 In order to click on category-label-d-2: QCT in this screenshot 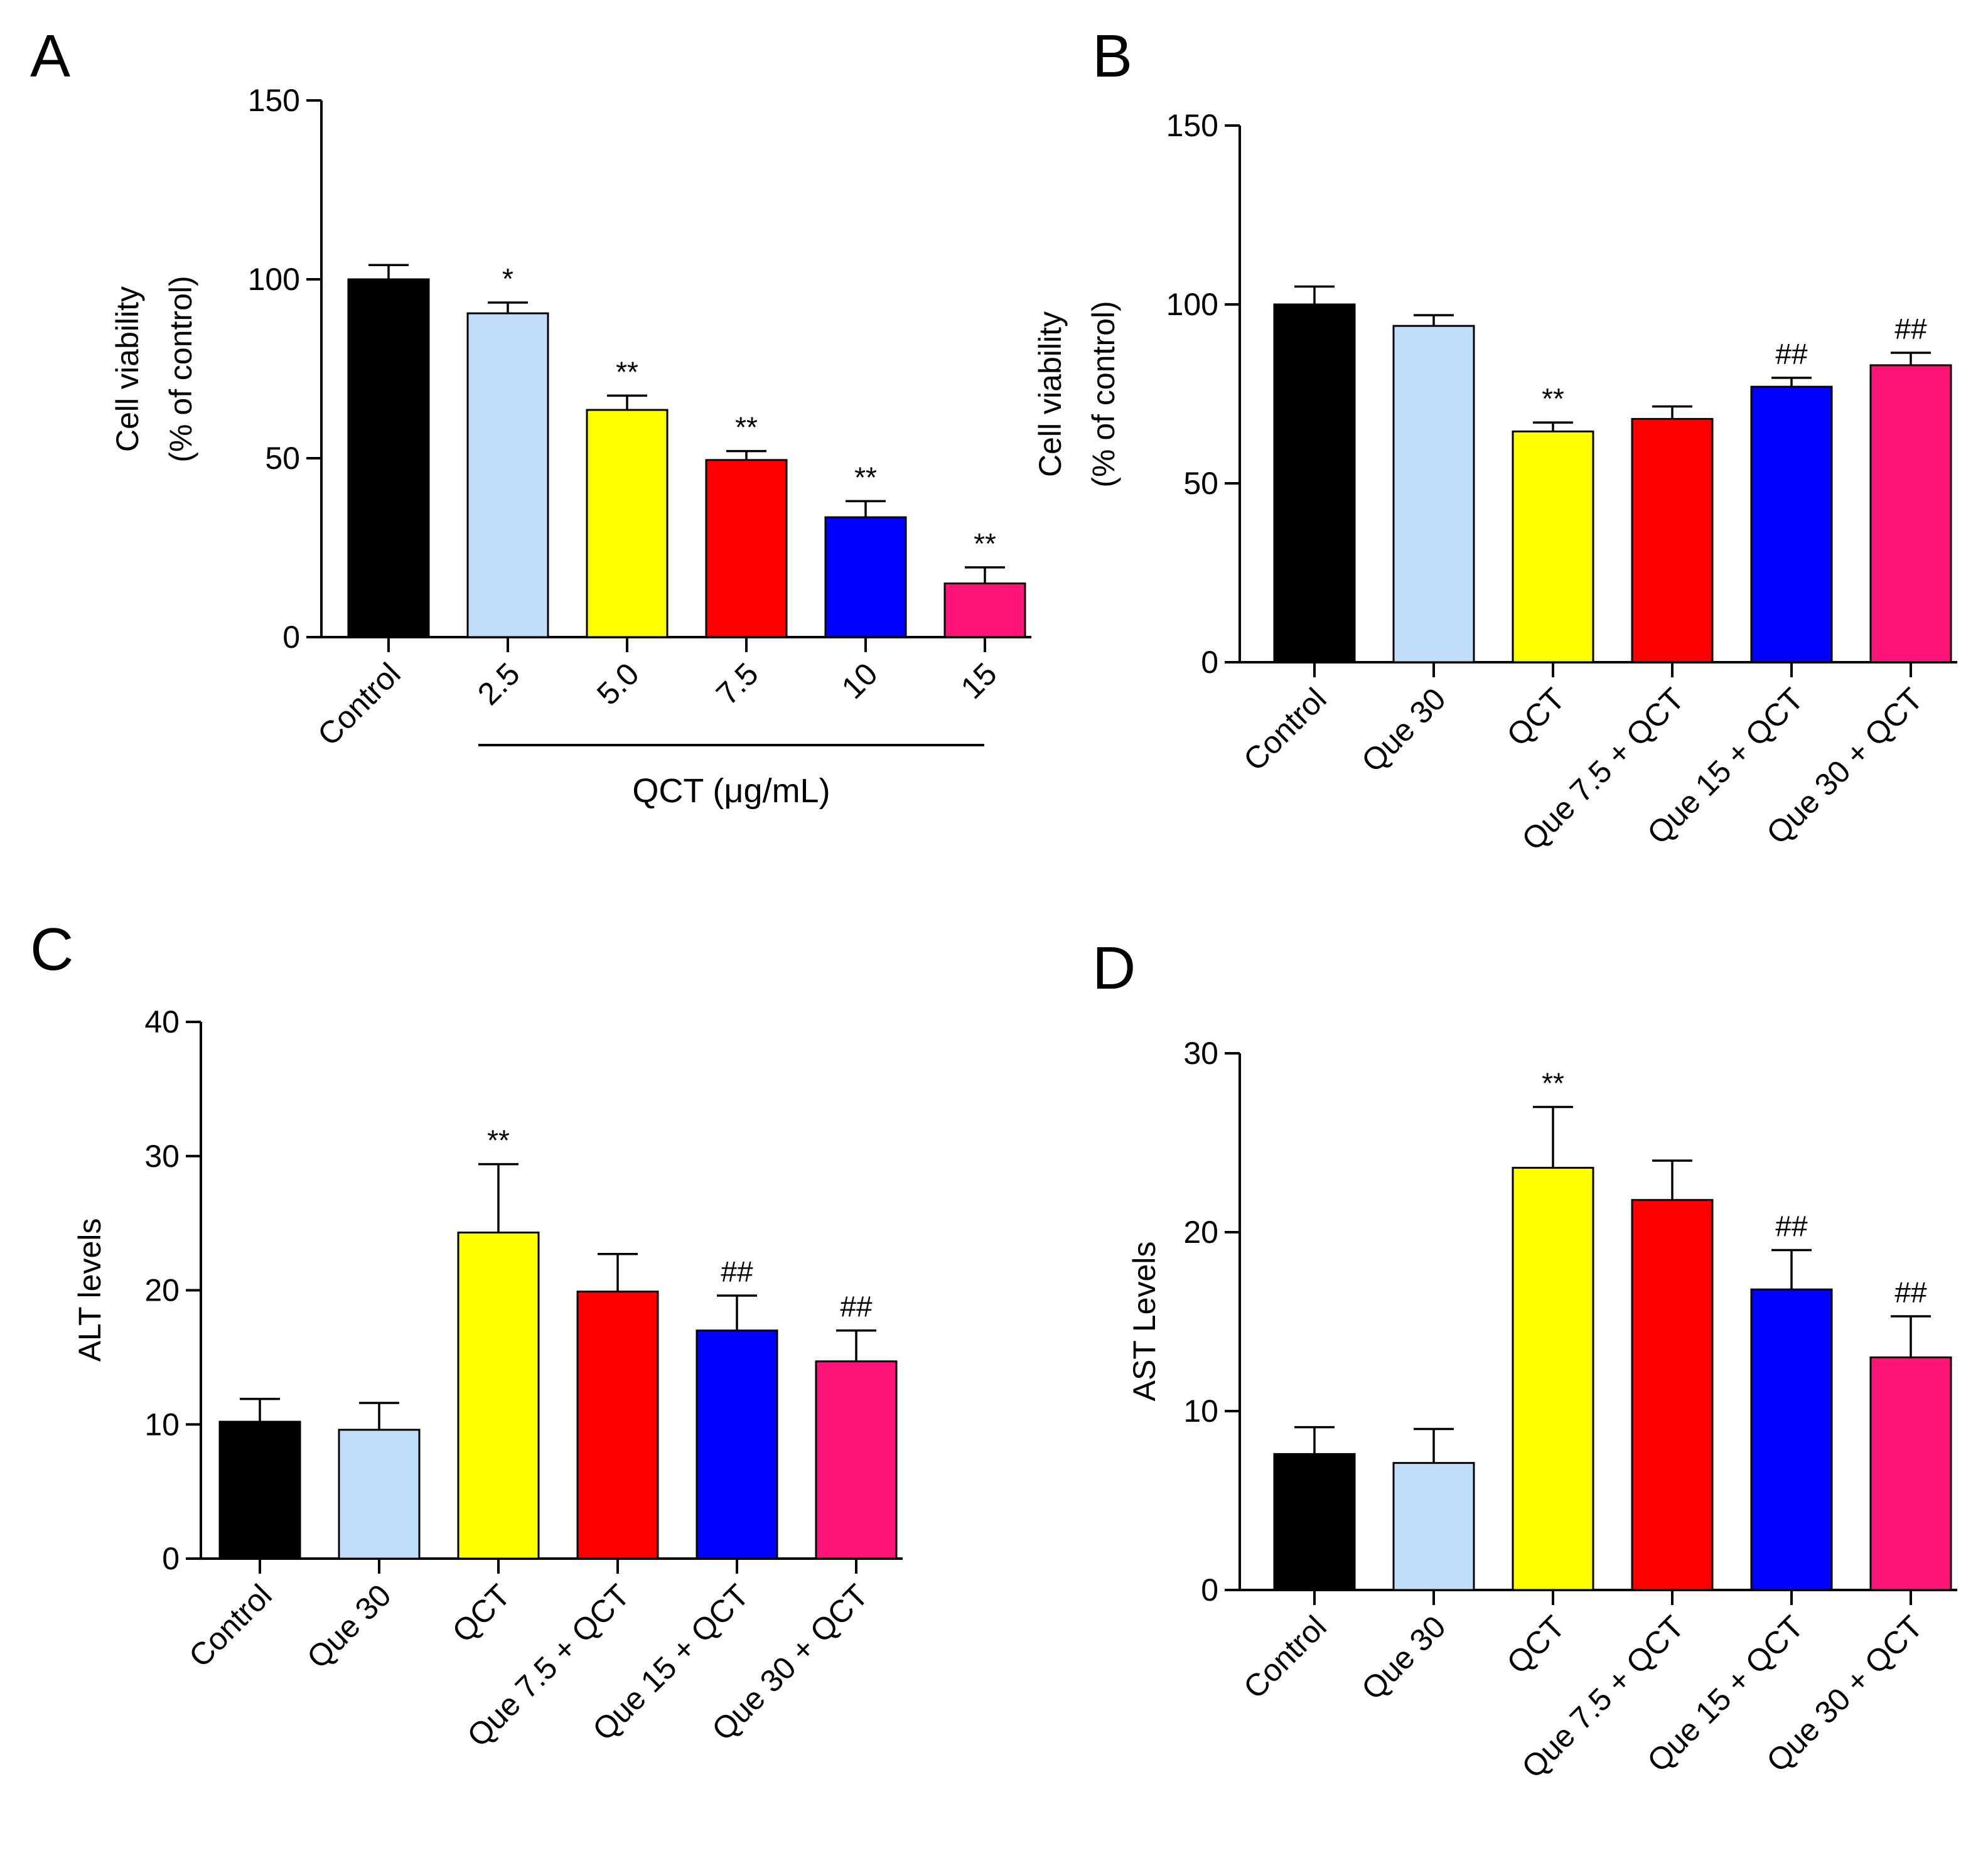, I will do `click(1536, 1644)`.